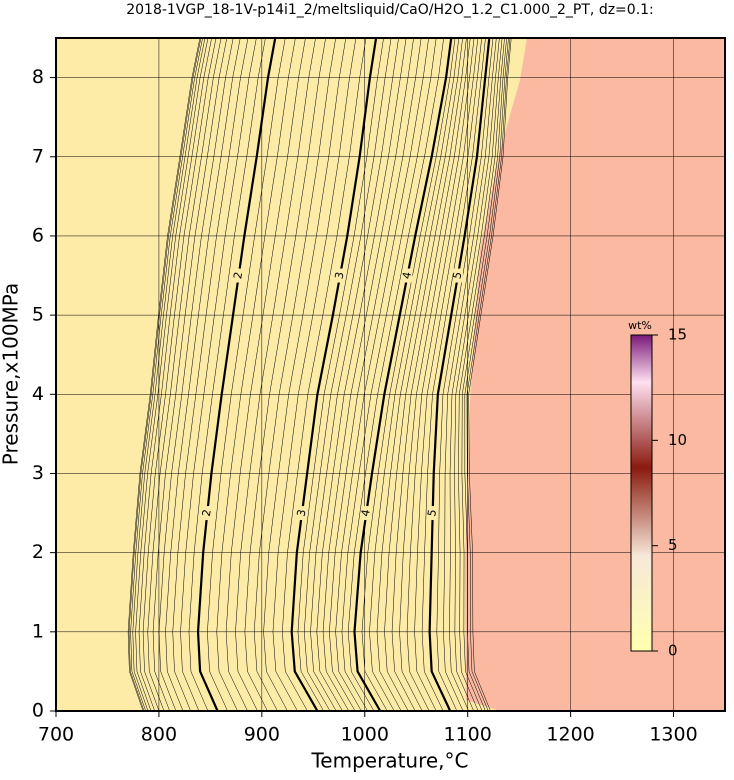 This screenshot has height=780, width=734. Describe the element at coordinates (262, 735) in the screenshot. I see `x-tick-label: 900` at that location.